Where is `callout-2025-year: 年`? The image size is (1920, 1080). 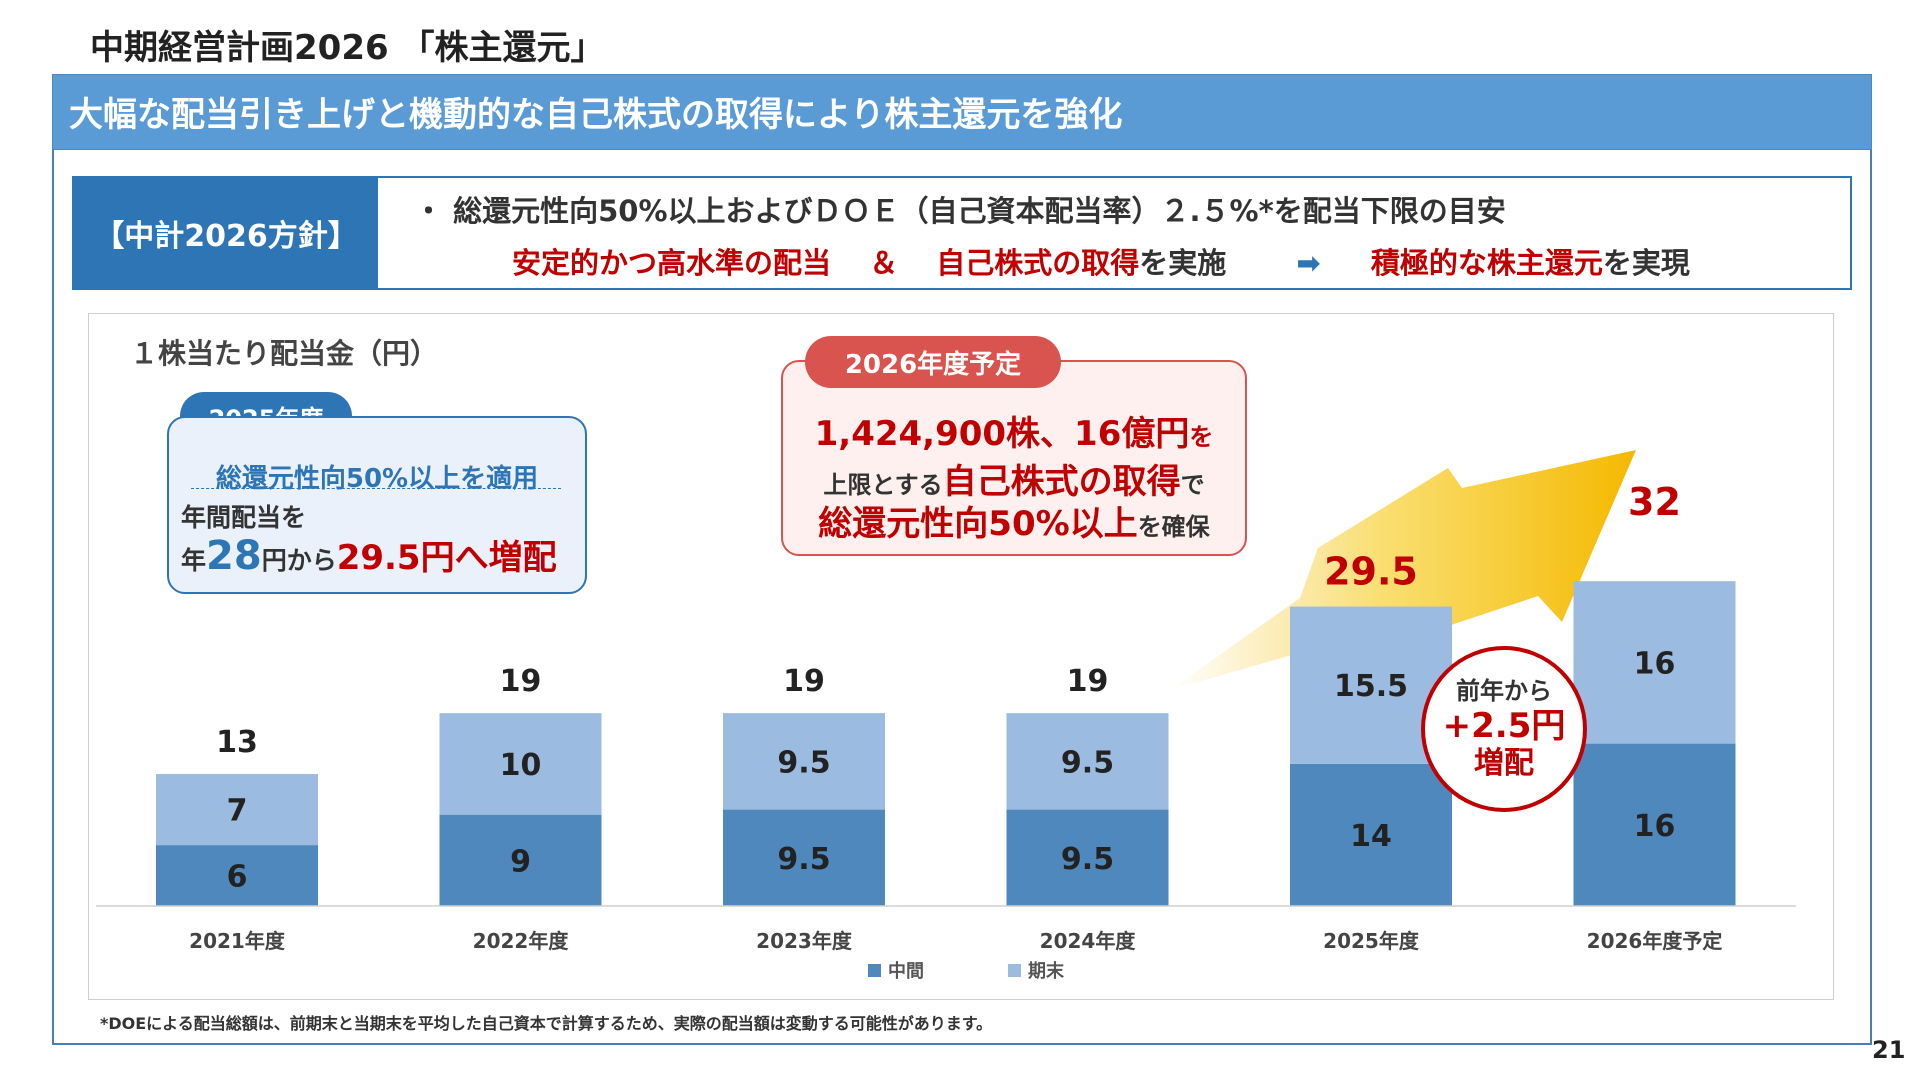
callout-2025-year: 年 is located at coordinates (194, 560).